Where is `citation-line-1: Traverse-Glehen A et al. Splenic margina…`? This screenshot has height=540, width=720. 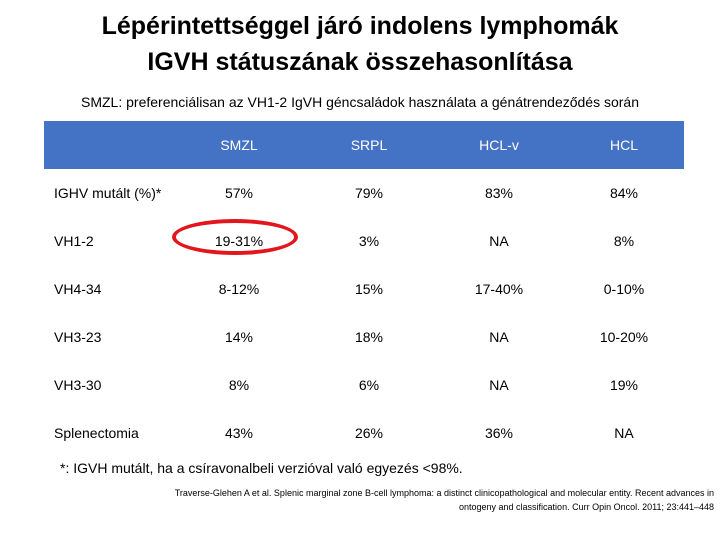 citation-line-1: Traverse-Glehen A et al. Splenic margina… is located at coordinates (444, 493).